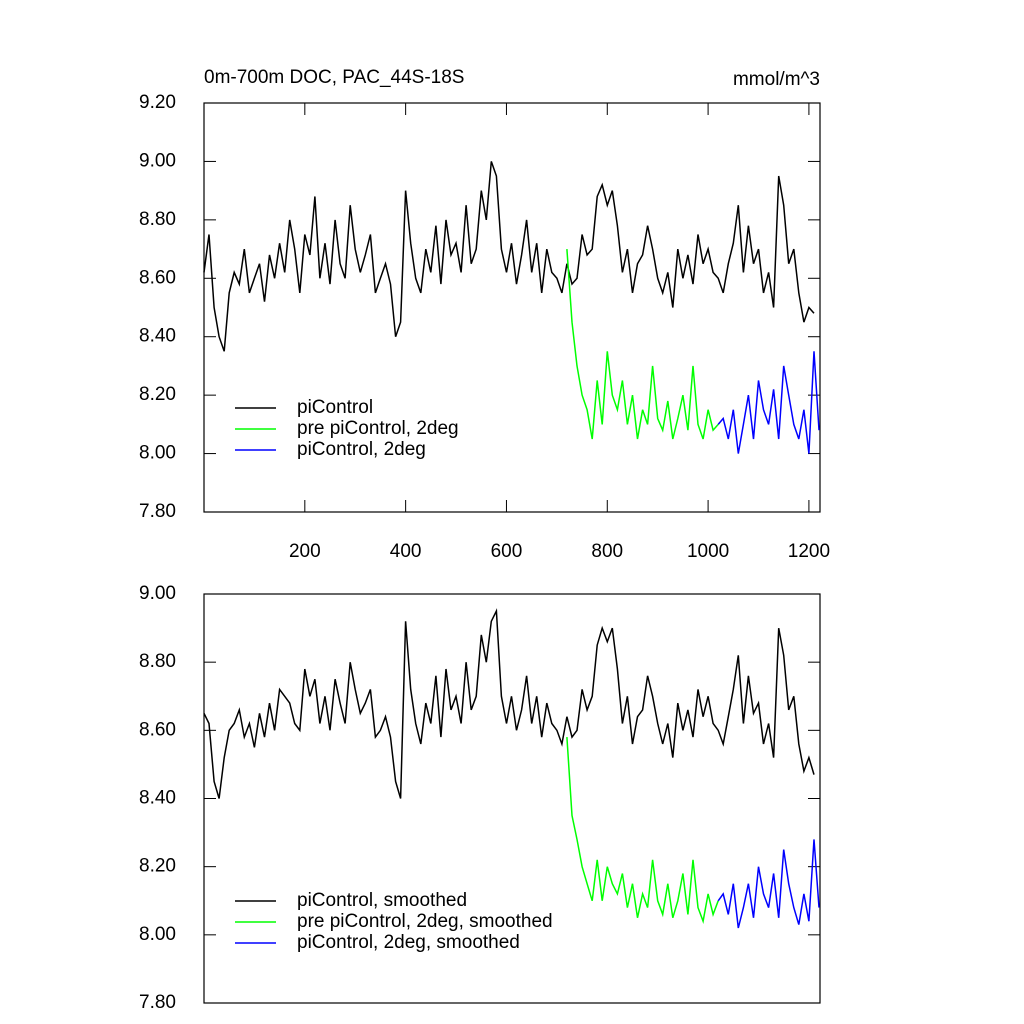  Describe the element at coordinates (607, 551) in the screenshot. I see `x-tick-label: 800` at that location.